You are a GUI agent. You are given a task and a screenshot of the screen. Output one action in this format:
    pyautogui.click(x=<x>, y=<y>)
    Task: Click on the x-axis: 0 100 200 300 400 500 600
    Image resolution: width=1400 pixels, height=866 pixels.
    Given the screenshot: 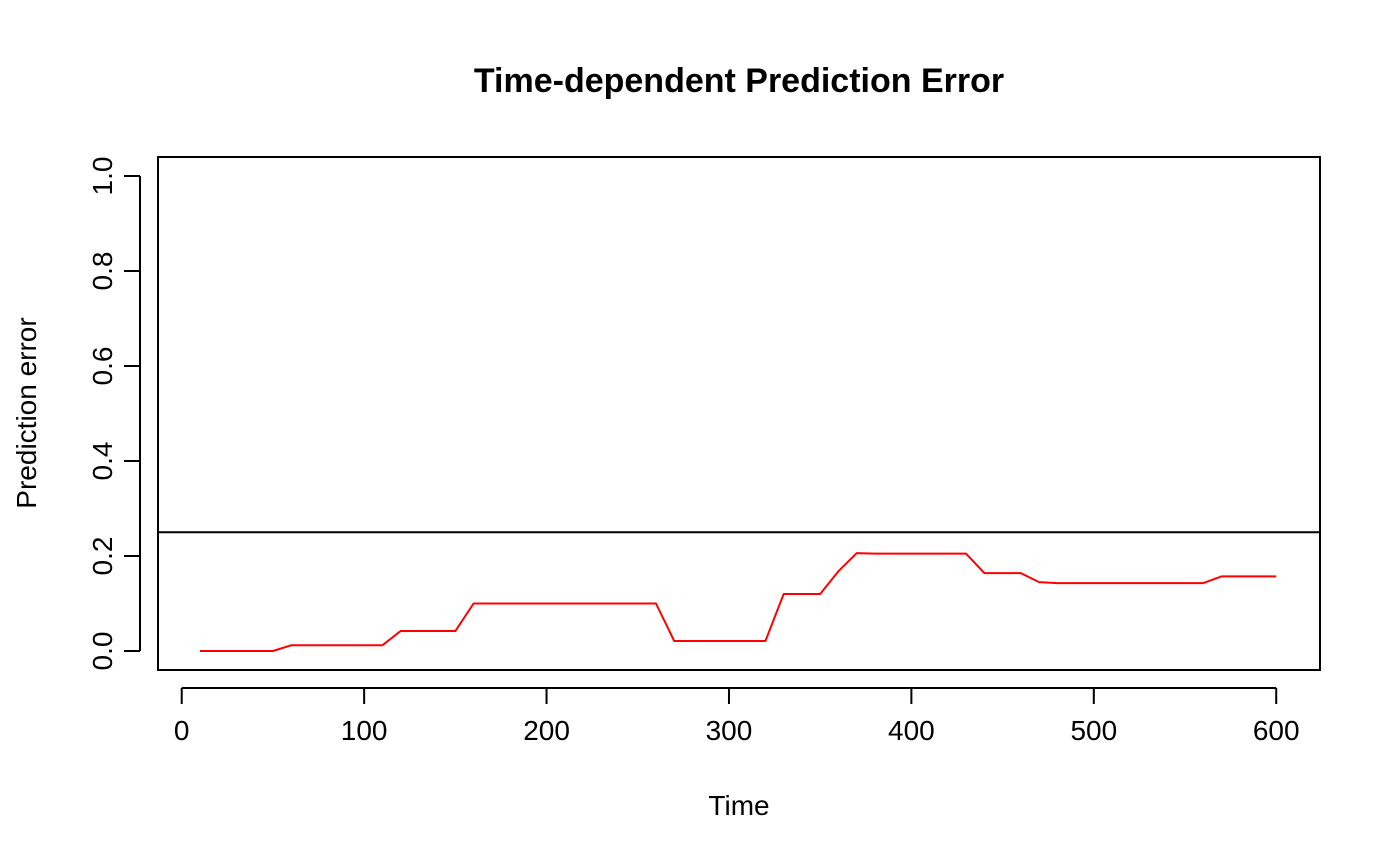 What is the action you would take?
    pyautogui.click(x=737, y=716)
    